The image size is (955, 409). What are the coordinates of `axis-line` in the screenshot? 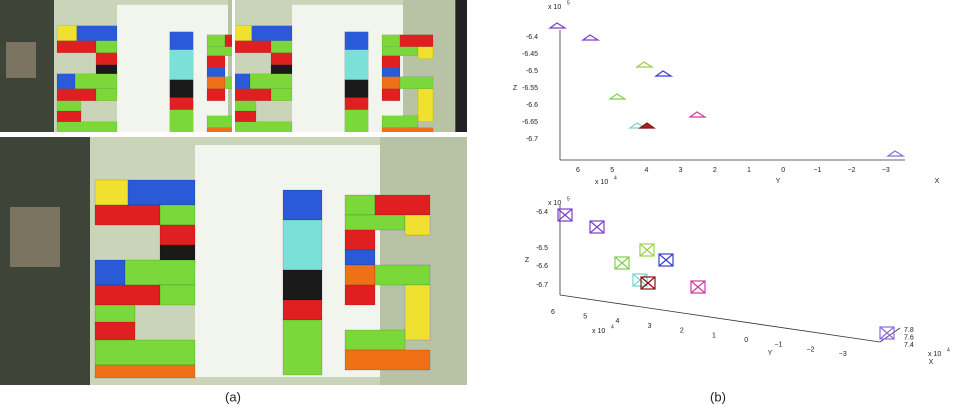 It's located at (720, 318).